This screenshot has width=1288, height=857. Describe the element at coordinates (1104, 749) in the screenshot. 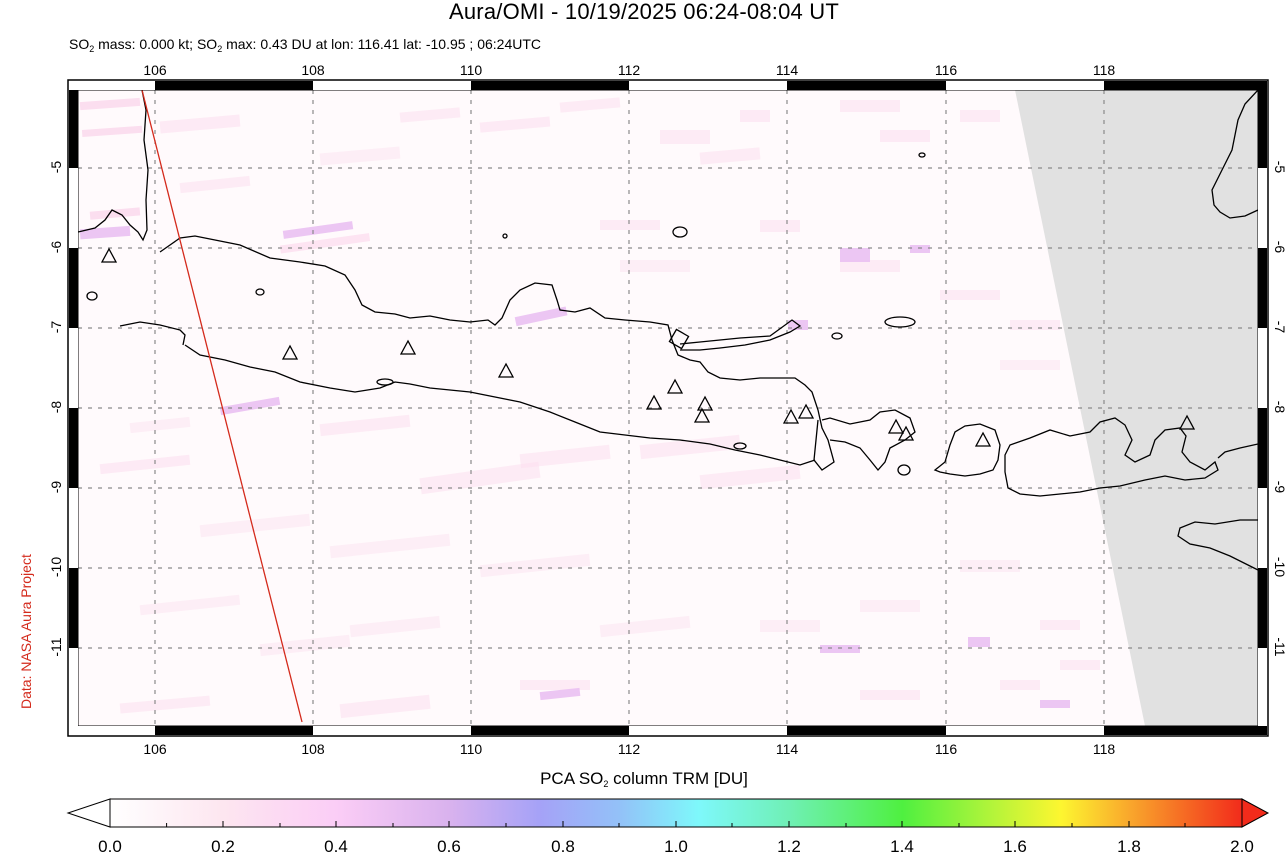

I see `lon-label-bottom: 118` at that location.